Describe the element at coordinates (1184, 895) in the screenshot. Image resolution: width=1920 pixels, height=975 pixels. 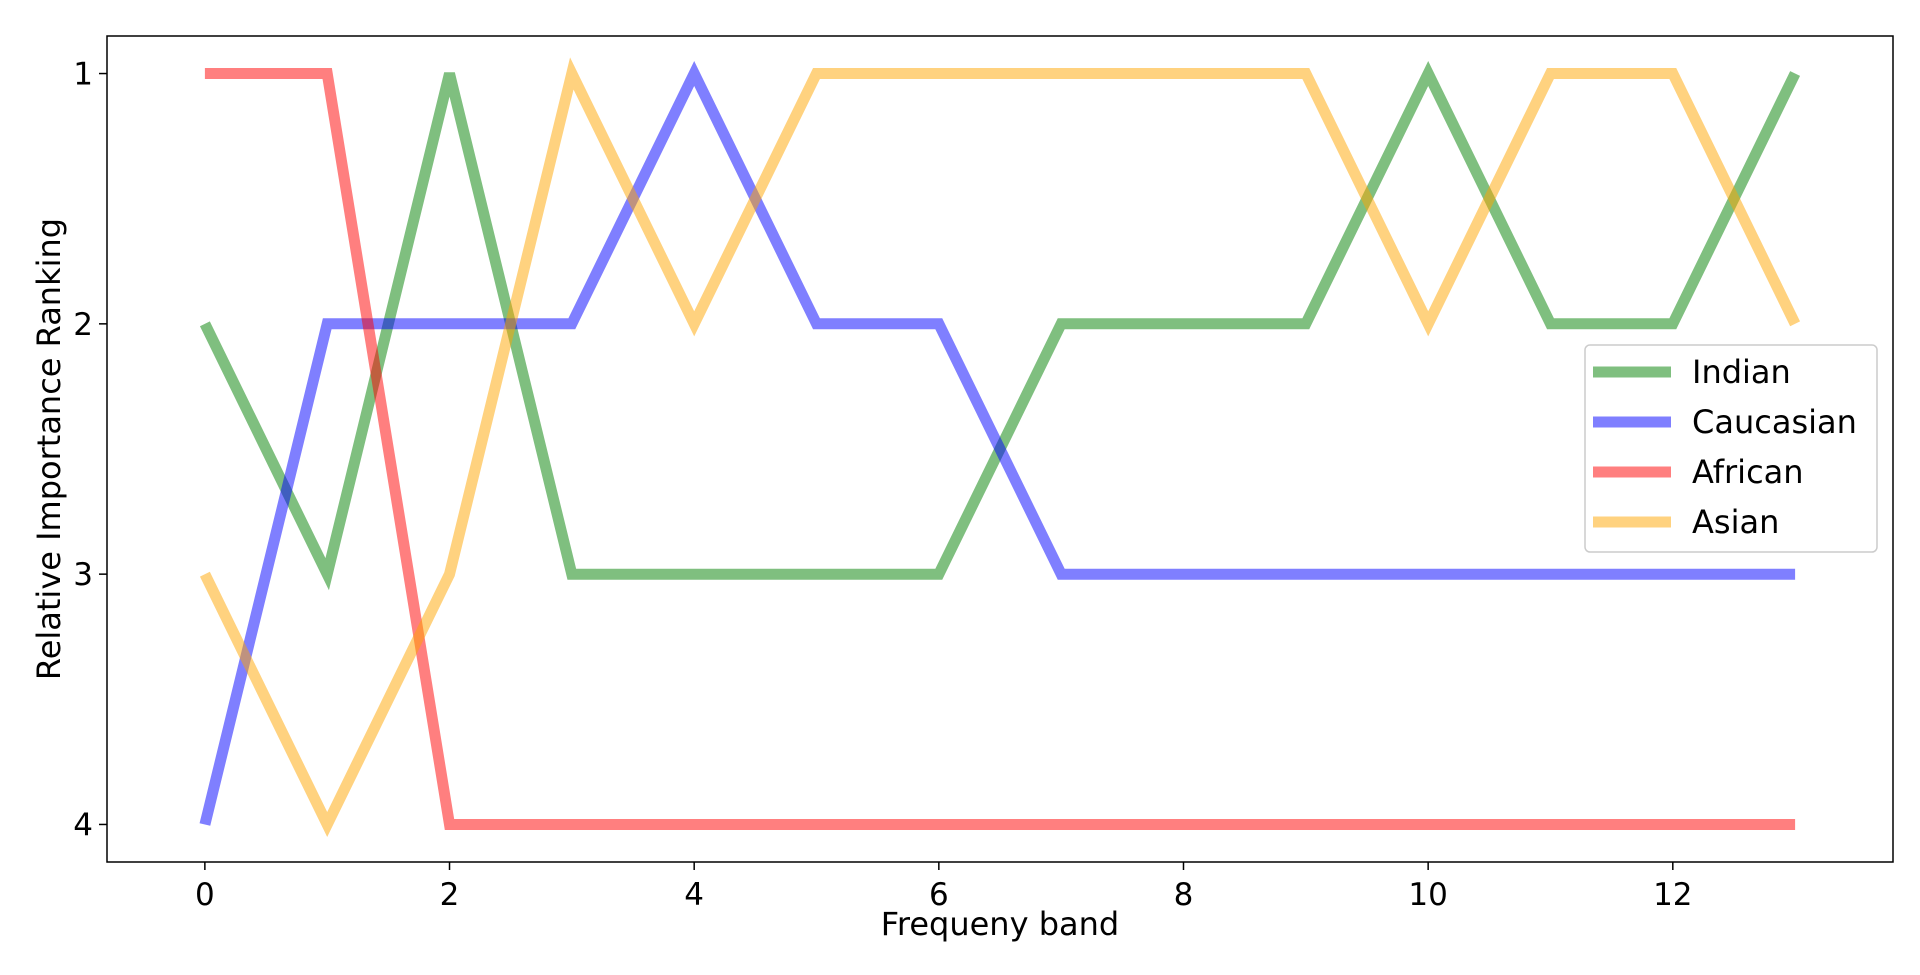
I see `x-tick-label: 8` at that location.